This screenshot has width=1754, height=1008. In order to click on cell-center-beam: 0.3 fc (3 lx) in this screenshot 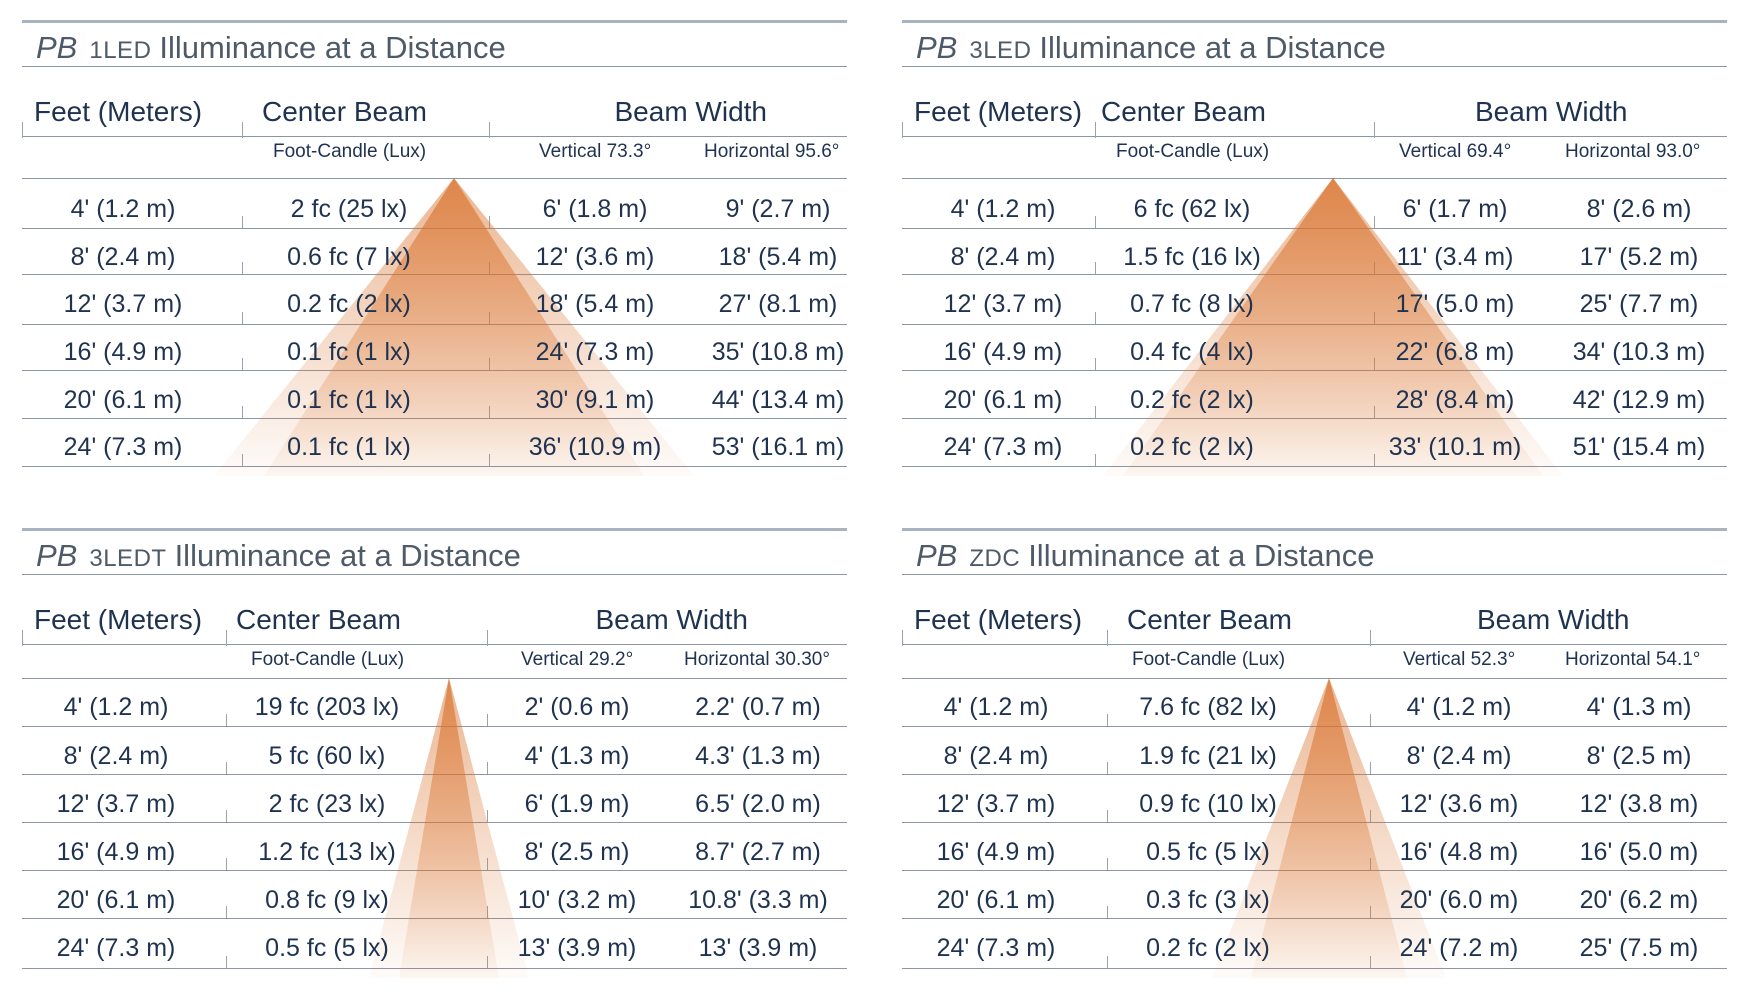, I will do `click(1208, 900)`.